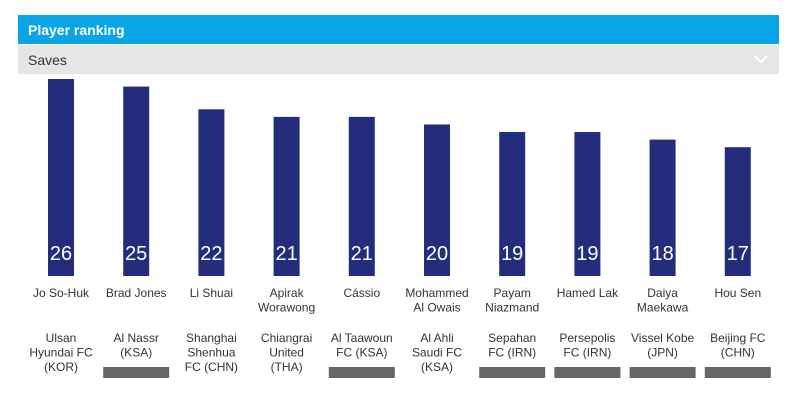 This screenshot has width=800, height=401. Describe the element at coordinates (211, 293) in the screenshot. I see `player-name-label: Li Shuai` at that location.